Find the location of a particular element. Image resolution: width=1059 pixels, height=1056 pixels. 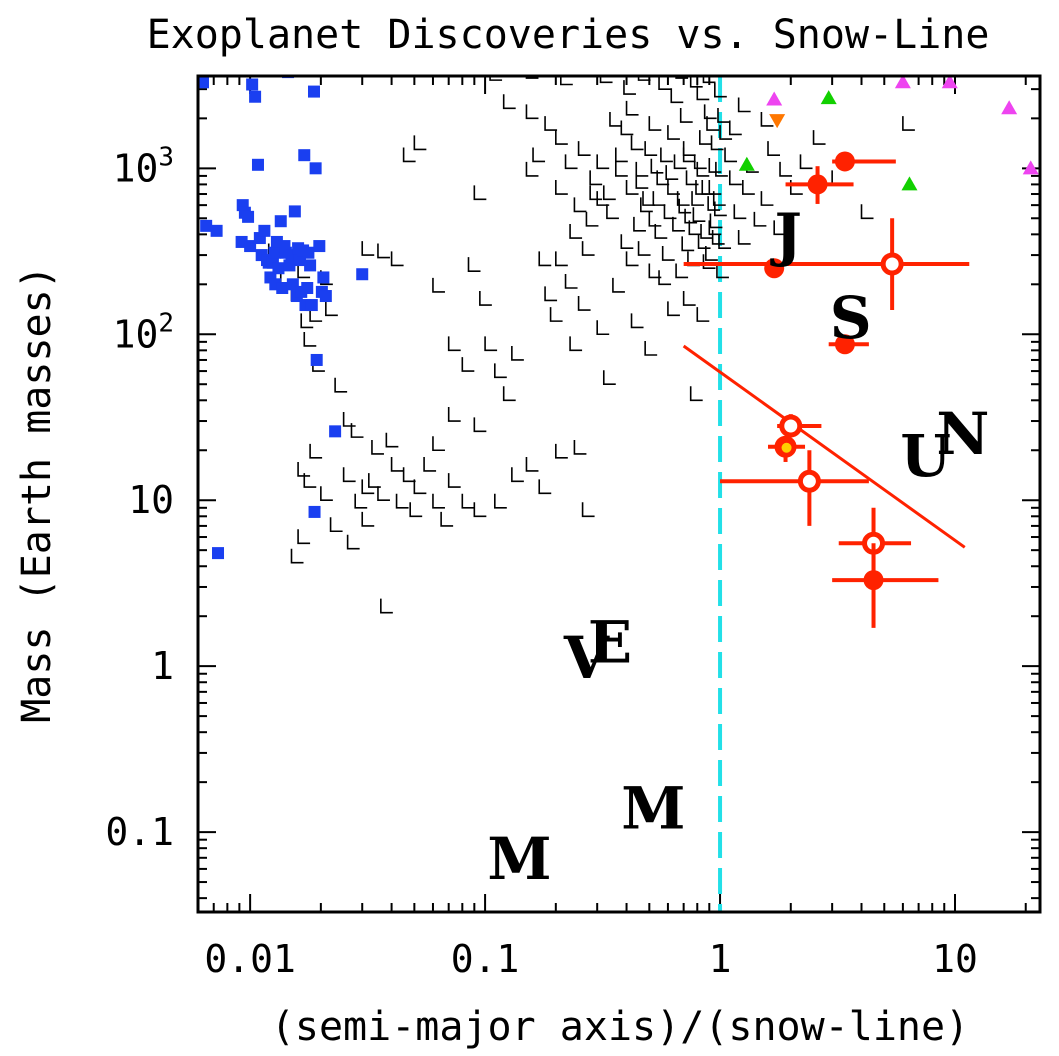

planet-label-j: J is located at coordinates (785, 235).